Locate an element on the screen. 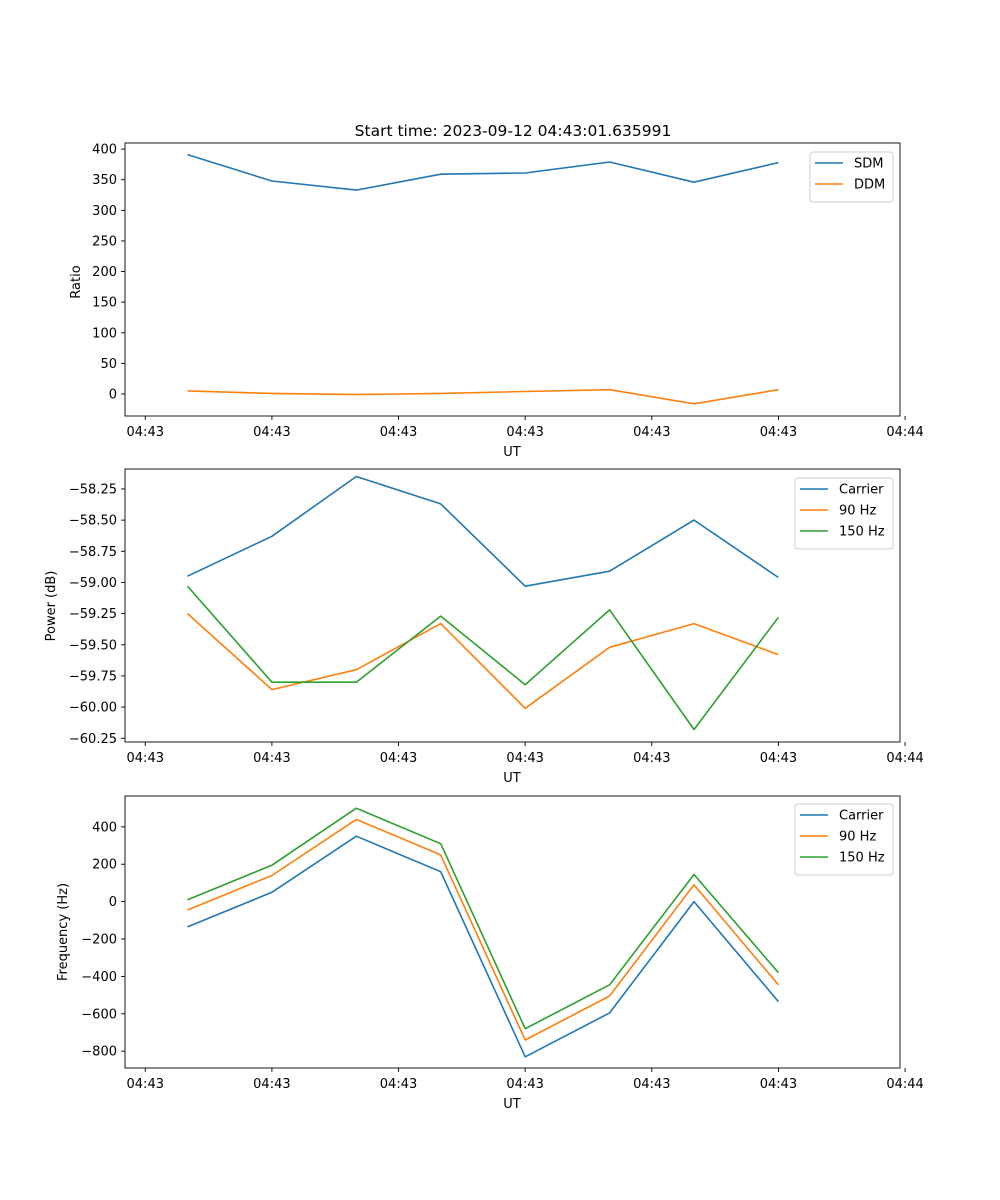  y-tick-label: 350 is located at coordinates (104, 180).